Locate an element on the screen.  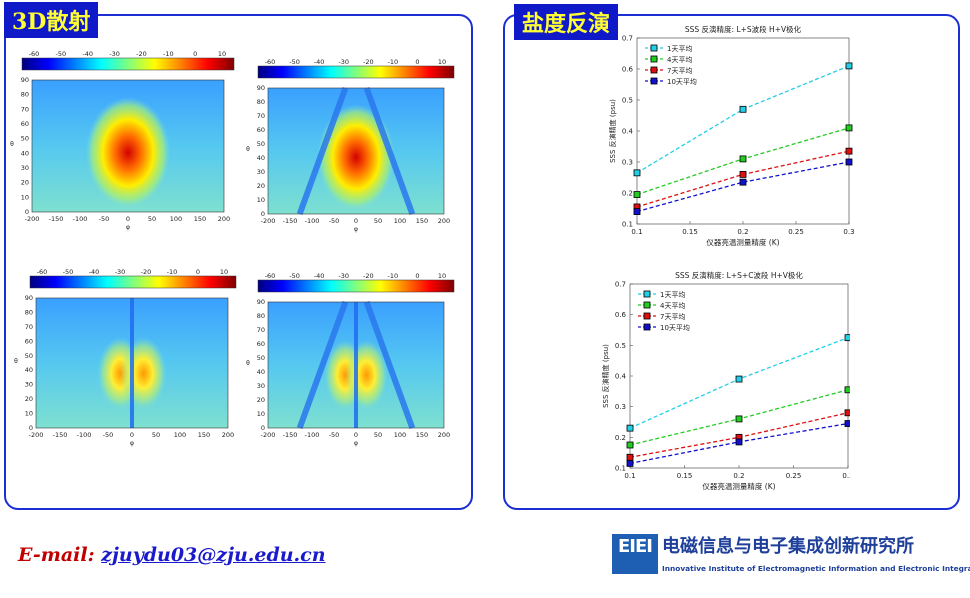
hotspot is located at coordinates (356, 157).